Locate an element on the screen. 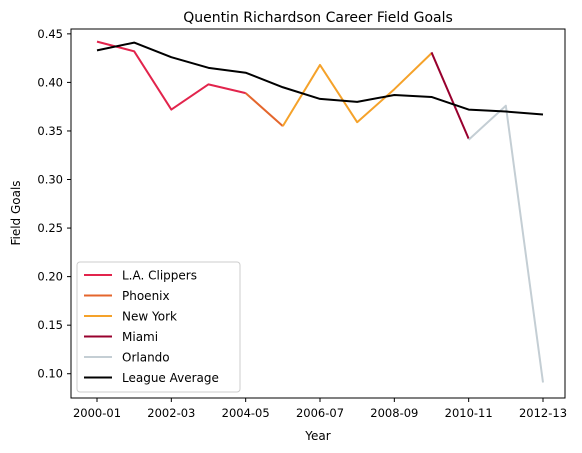  y-tick-label: 0.25 is located at coordinates (50, 228).